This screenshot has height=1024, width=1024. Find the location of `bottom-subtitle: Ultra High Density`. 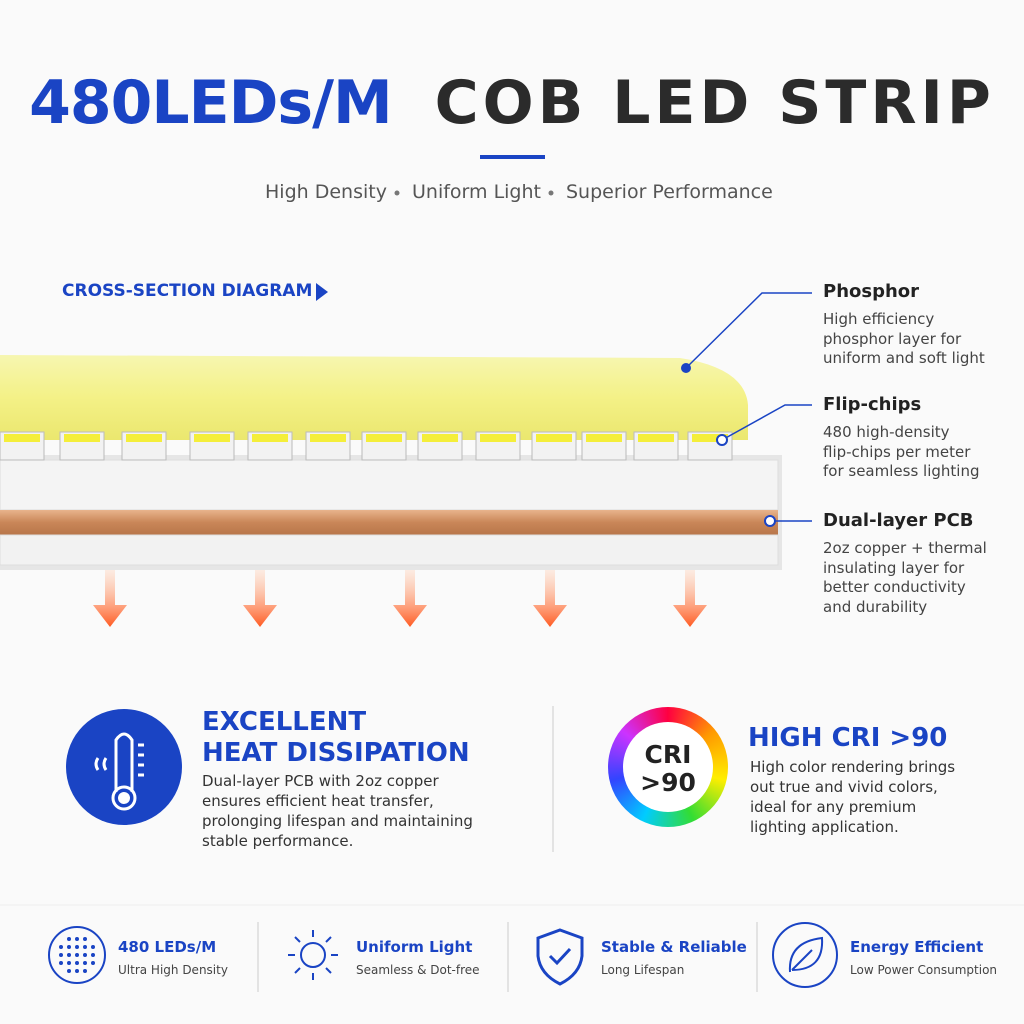

bottom-subtitle: Ultra High Density is located at coordinates (173, 970).